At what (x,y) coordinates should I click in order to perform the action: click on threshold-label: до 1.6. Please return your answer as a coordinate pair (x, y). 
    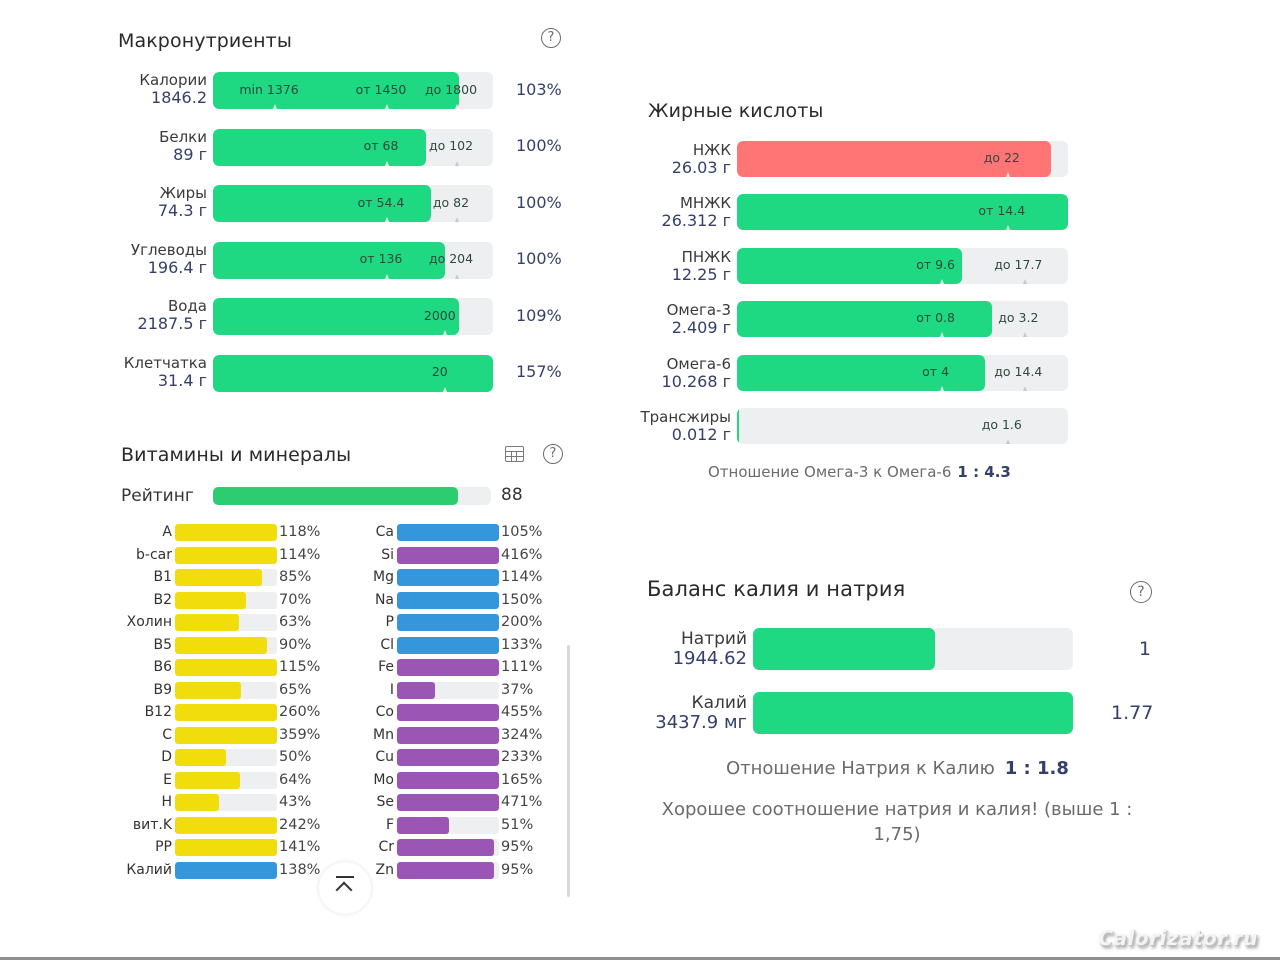
    Looking at the image, I should click on (1001, 424).